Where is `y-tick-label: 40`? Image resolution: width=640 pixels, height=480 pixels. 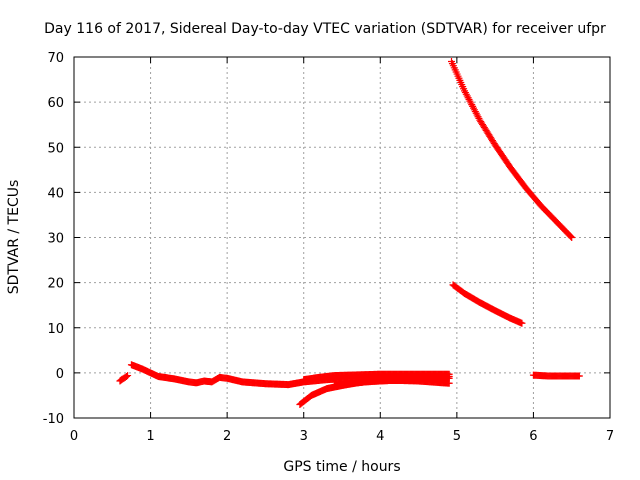
y-tick-label: 40 is located at coordinates (55, 193).